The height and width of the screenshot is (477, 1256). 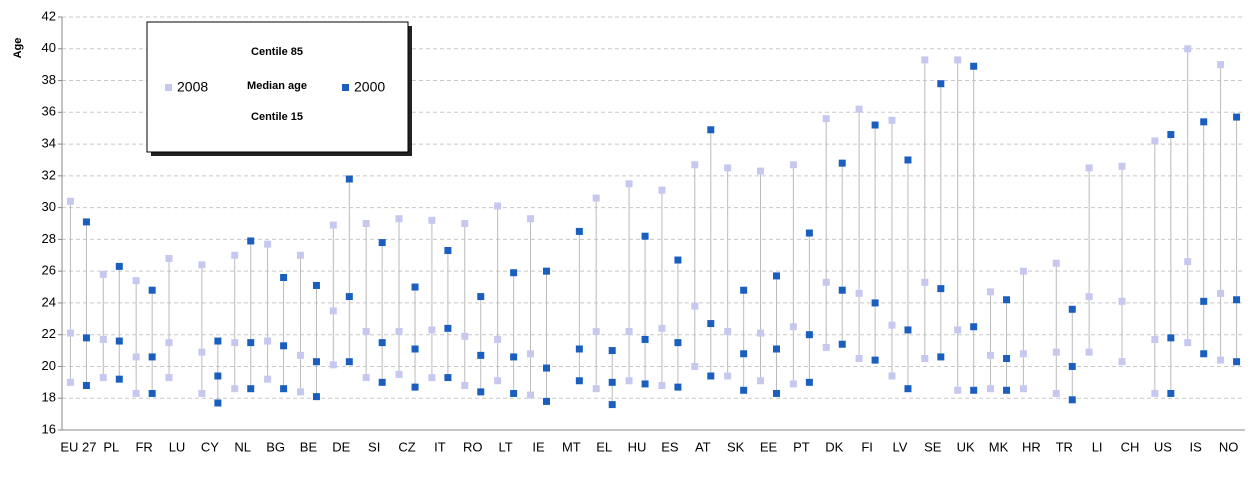 I want to click on y-tick-label: 34, so click(x=49, y=143).